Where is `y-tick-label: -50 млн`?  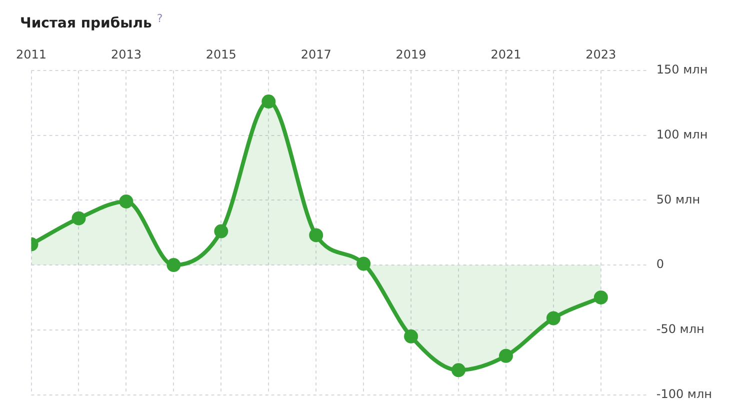
y-tick-label: -50 млн is located at coordinates (680, 329).